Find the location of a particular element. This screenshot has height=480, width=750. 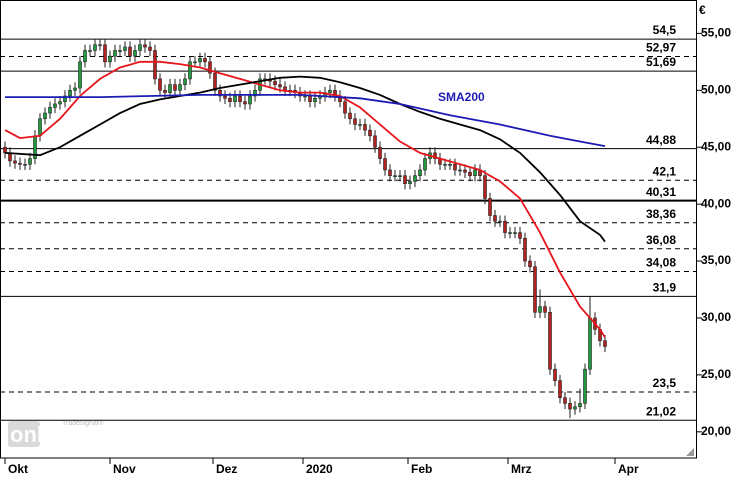

level-label: 36,08 is located at coordinates (661, 240).